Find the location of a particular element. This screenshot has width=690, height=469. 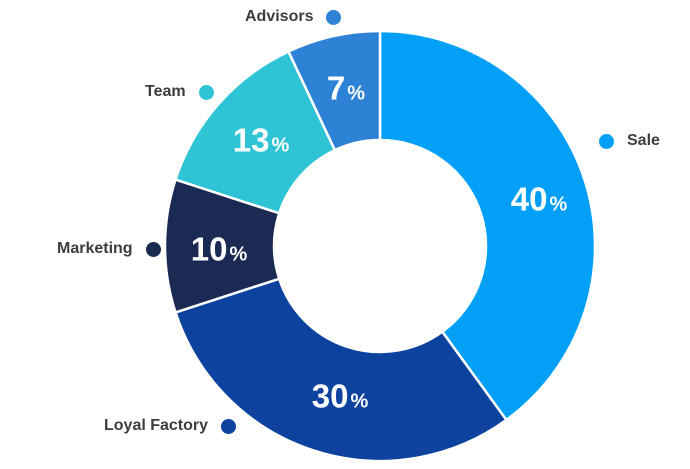

legend-item-marketing: Marketing is located at coordinates (109, 249).